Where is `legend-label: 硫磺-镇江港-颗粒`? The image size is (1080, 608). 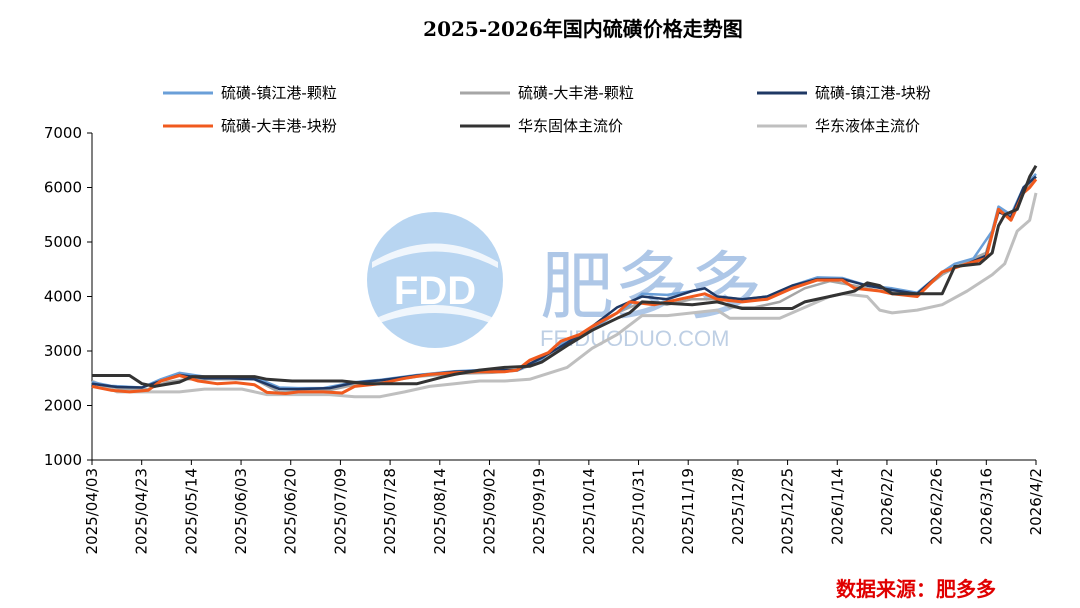 legend-label: 硫磺-镇江港-颗粒 is located at coordinates (279, 93).